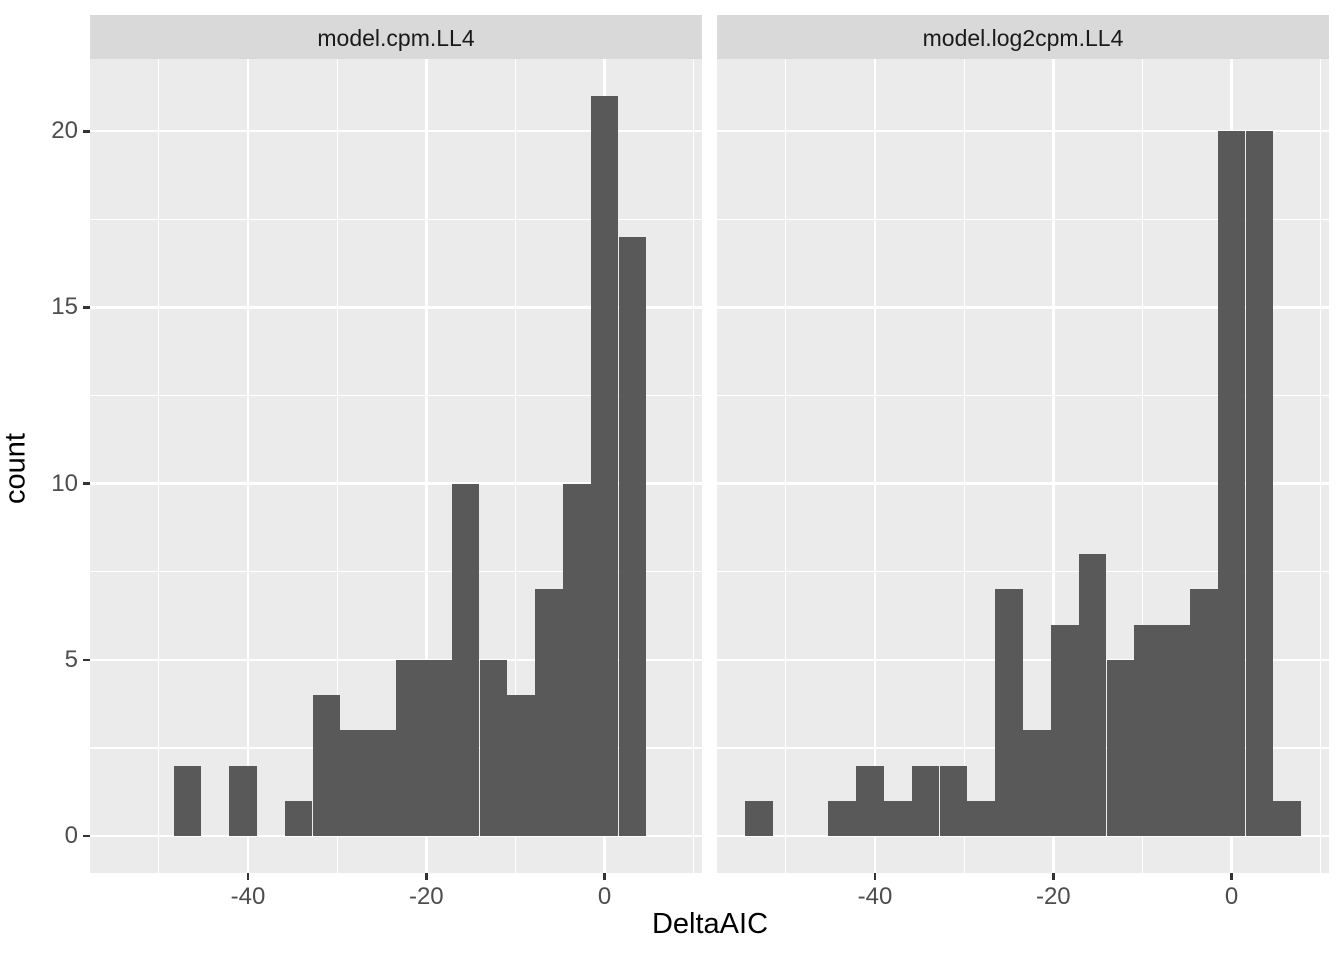  Describe the element at coordinates (71, 835) in the screenshot. I see `y-axis-tick-label: 0` at that location.